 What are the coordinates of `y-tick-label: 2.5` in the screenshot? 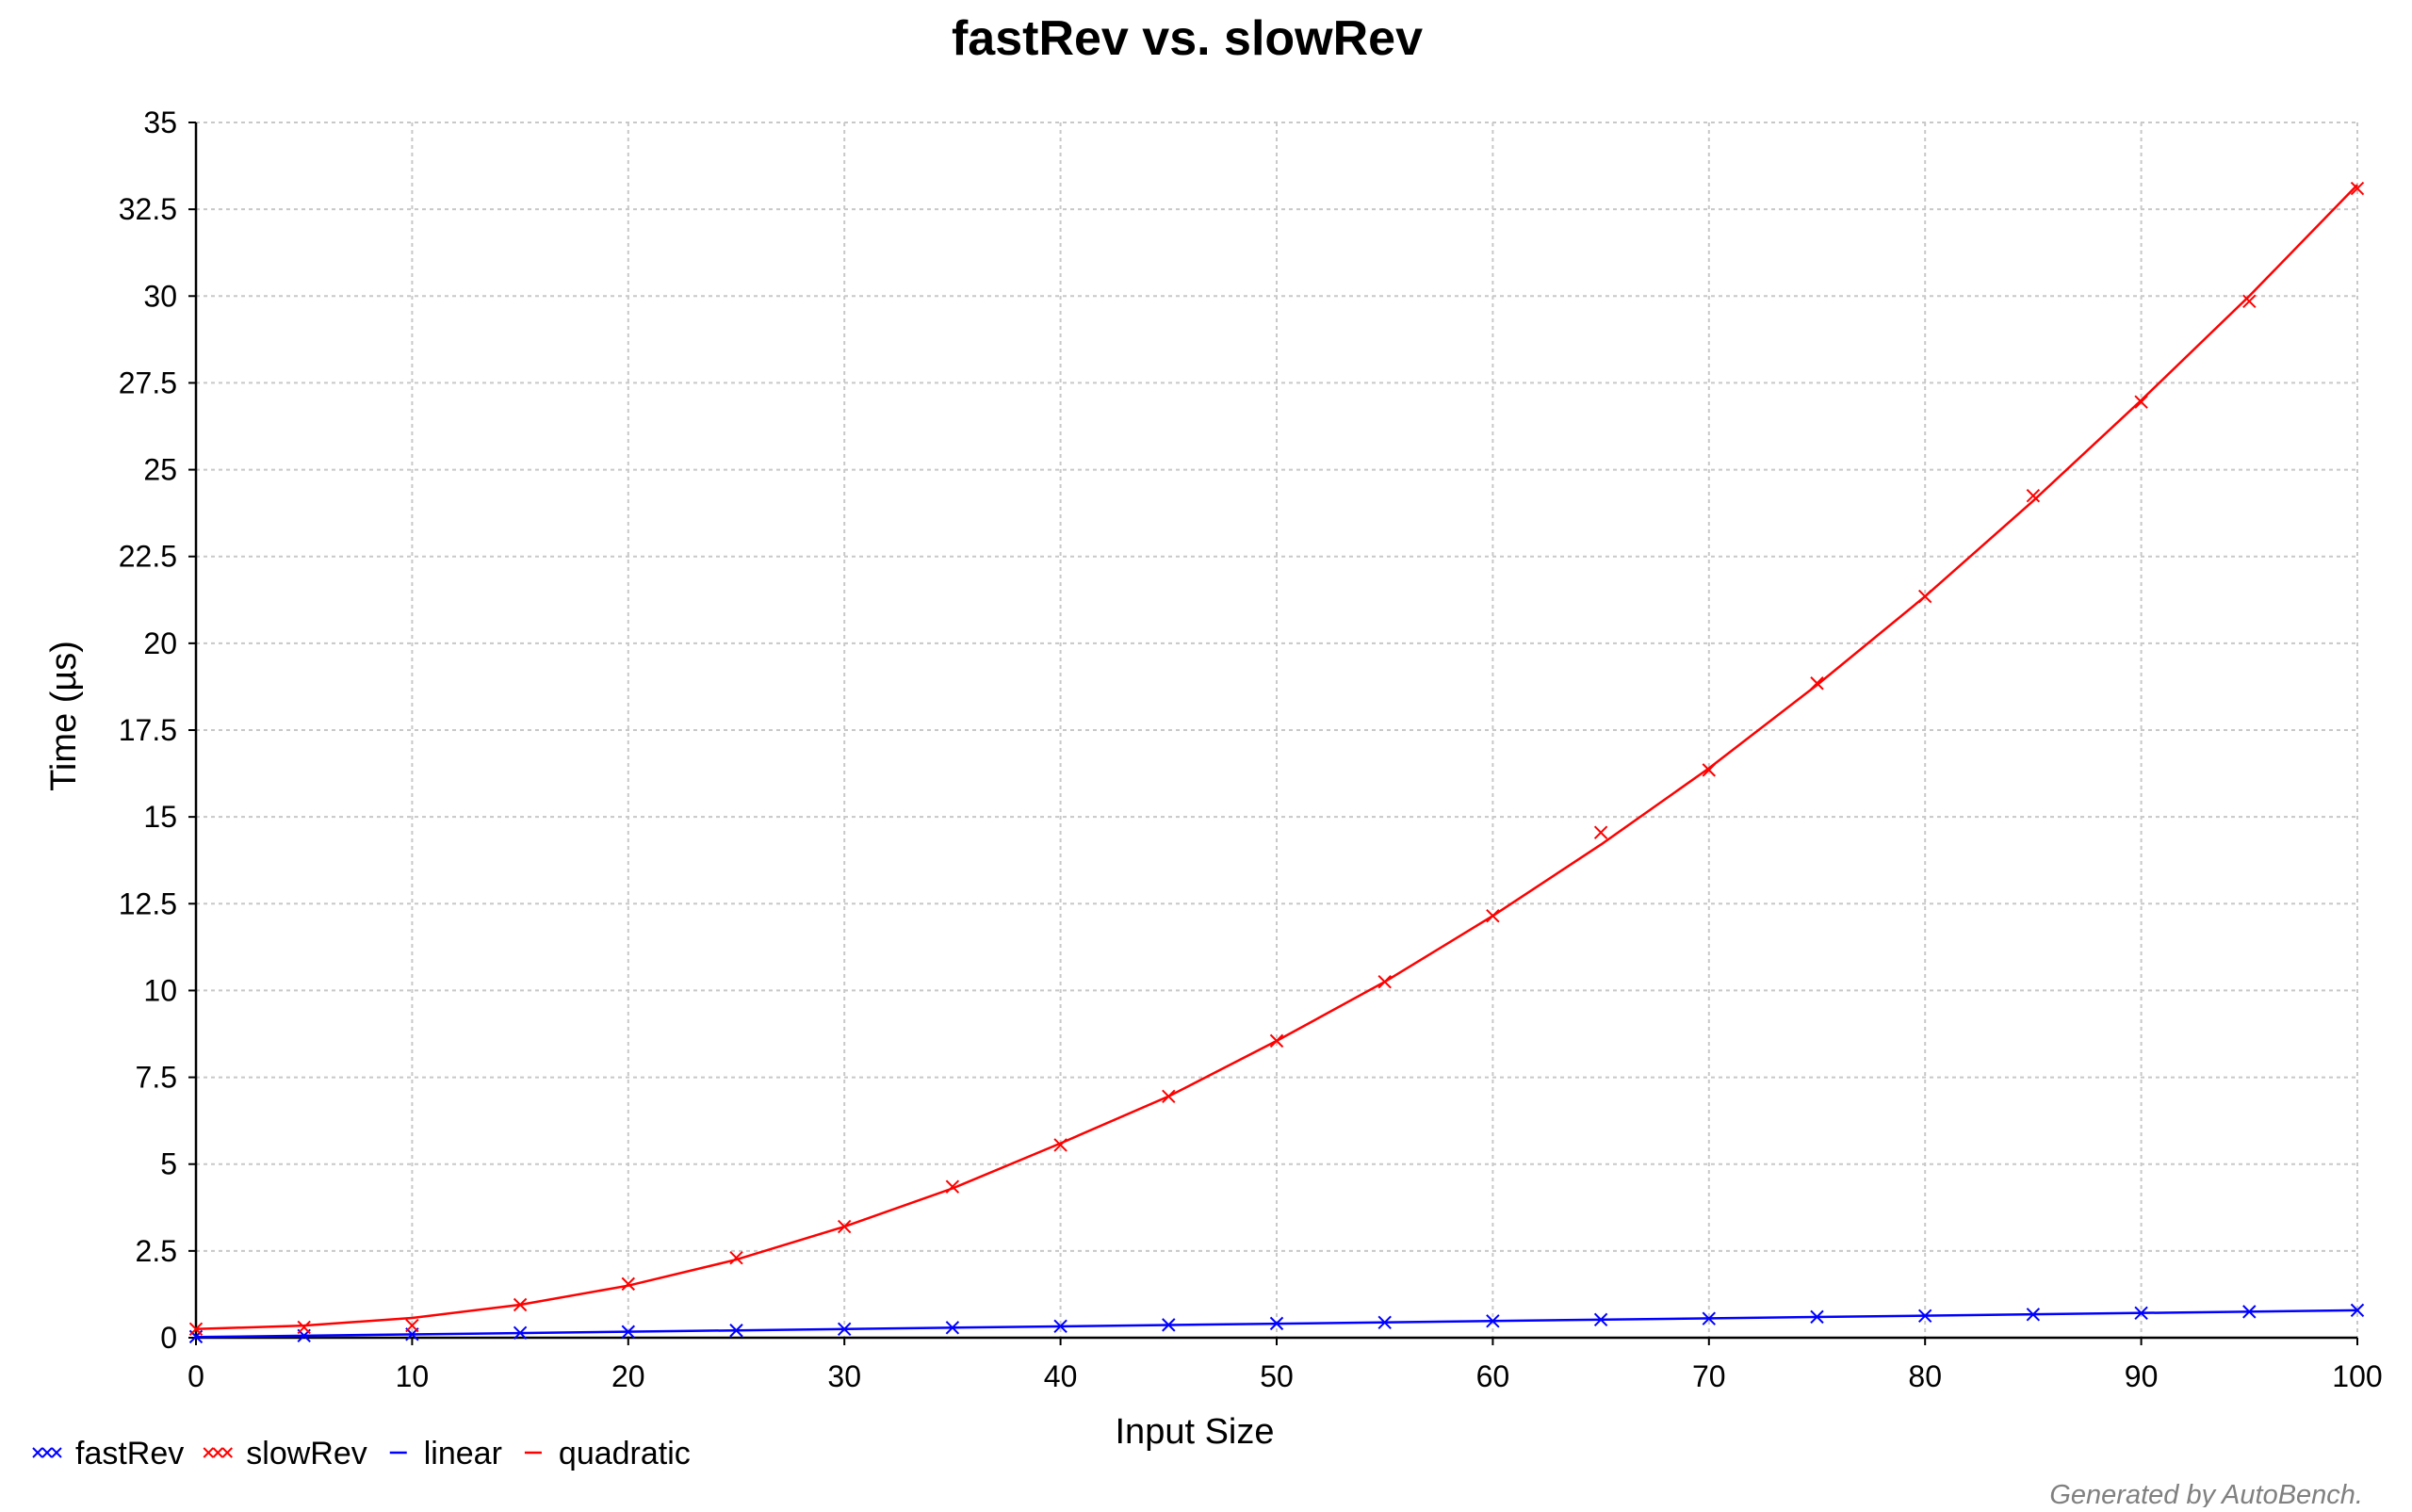 It's located at (156, 1251).